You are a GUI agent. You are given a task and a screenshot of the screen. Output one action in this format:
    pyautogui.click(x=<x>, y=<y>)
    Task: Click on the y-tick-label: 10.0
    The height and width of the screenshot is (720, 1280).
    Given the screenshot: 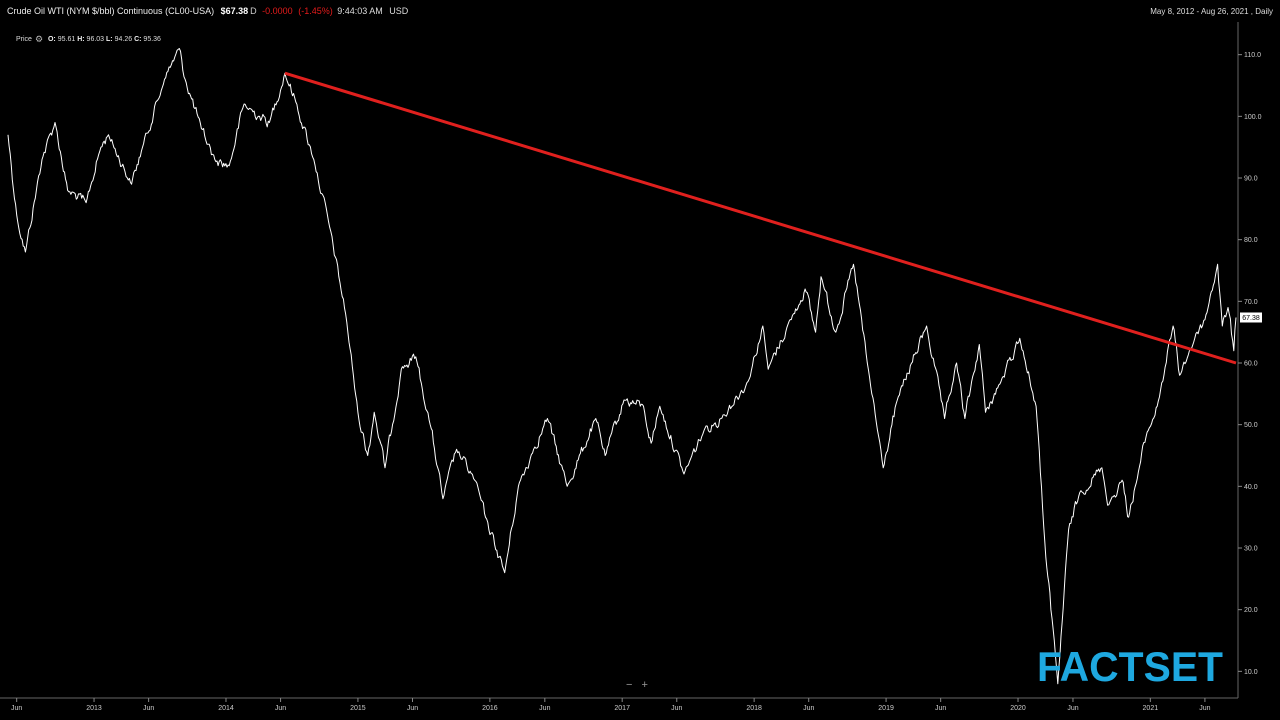 What is the action you would take?
    pyautogui.click(x=1251, y=672)
    